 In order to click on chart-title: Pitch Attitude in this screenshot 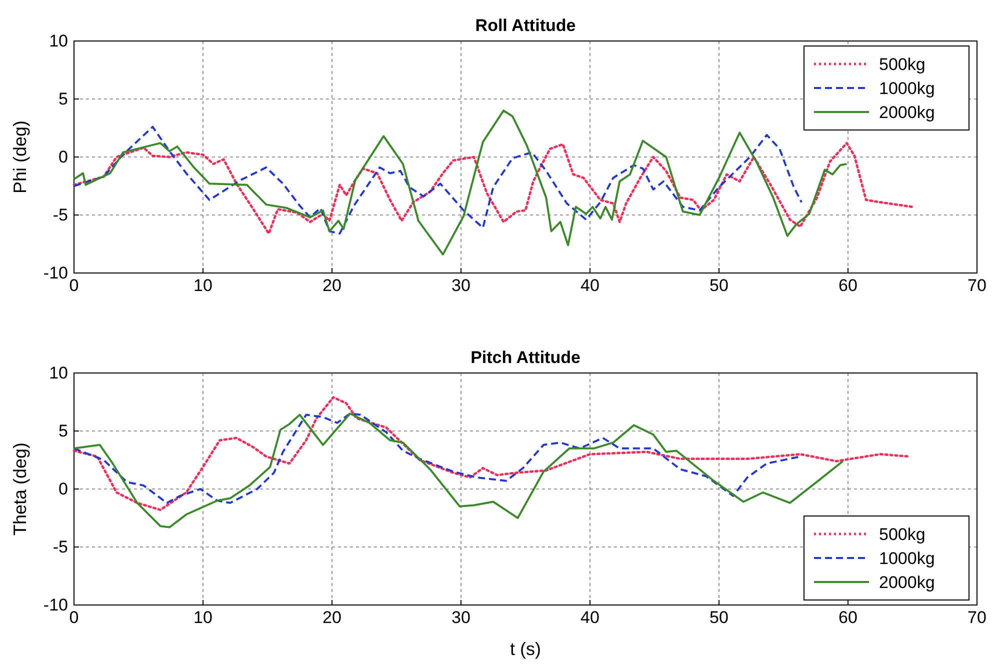, I will do `click(525, 357)`.